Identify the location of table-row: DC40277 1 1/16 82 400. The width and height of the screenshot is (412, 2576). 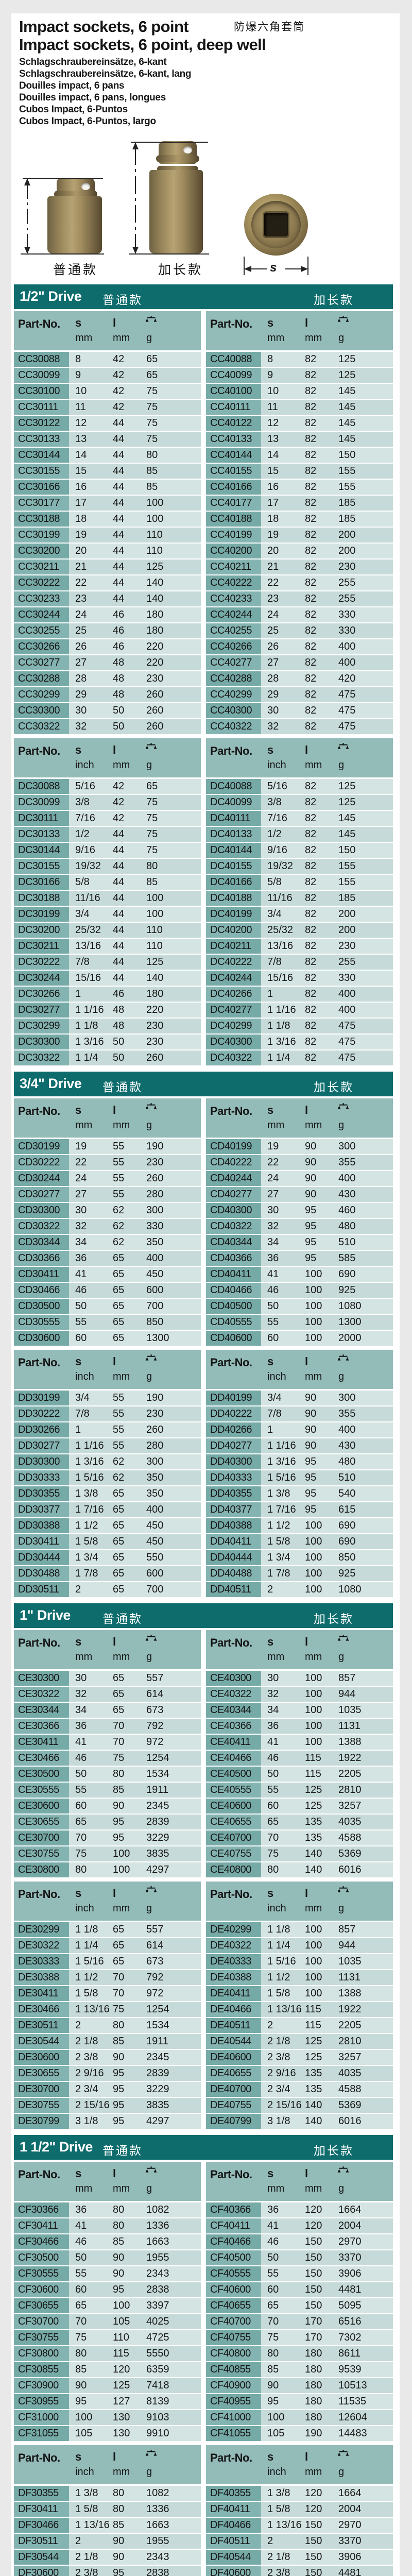
(300, 1010).